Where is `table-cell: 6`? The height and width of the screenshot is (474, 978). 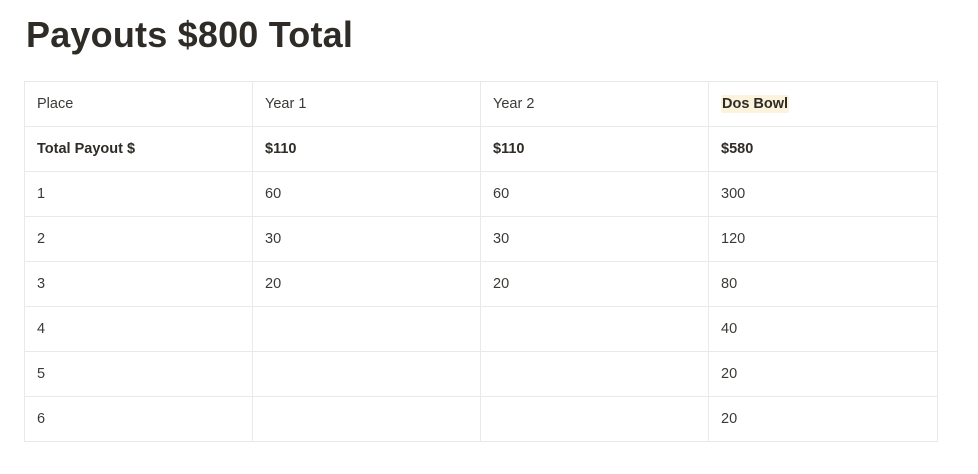
table-cell: 6 is located at coordinates (138, 419).